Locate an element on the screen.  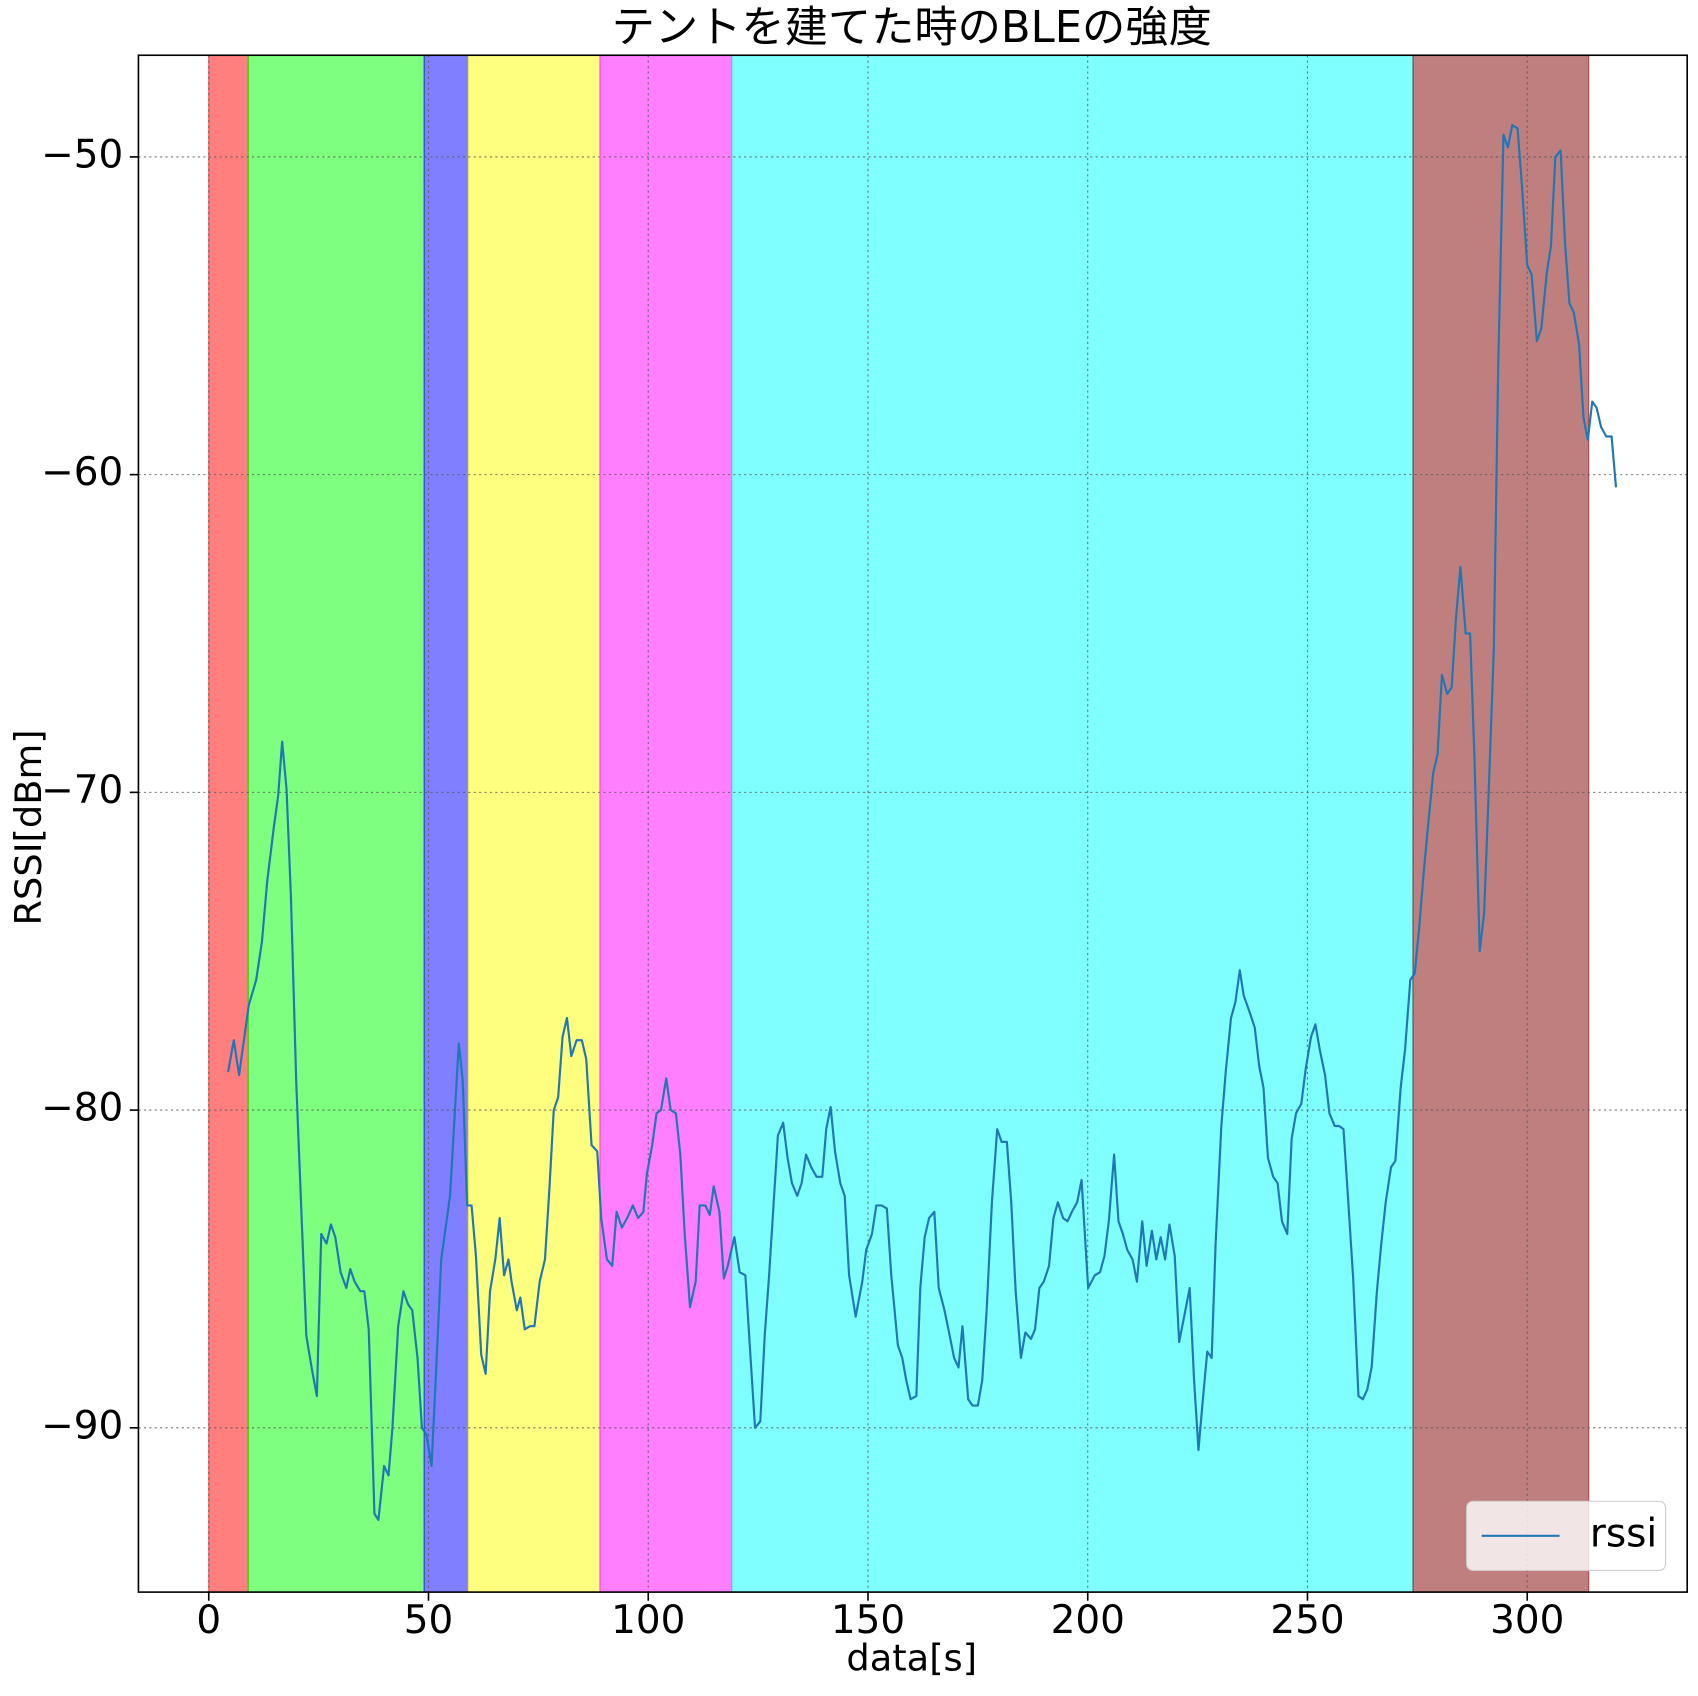
x-tick-label: 50 is located at coordinates (429, 1620).